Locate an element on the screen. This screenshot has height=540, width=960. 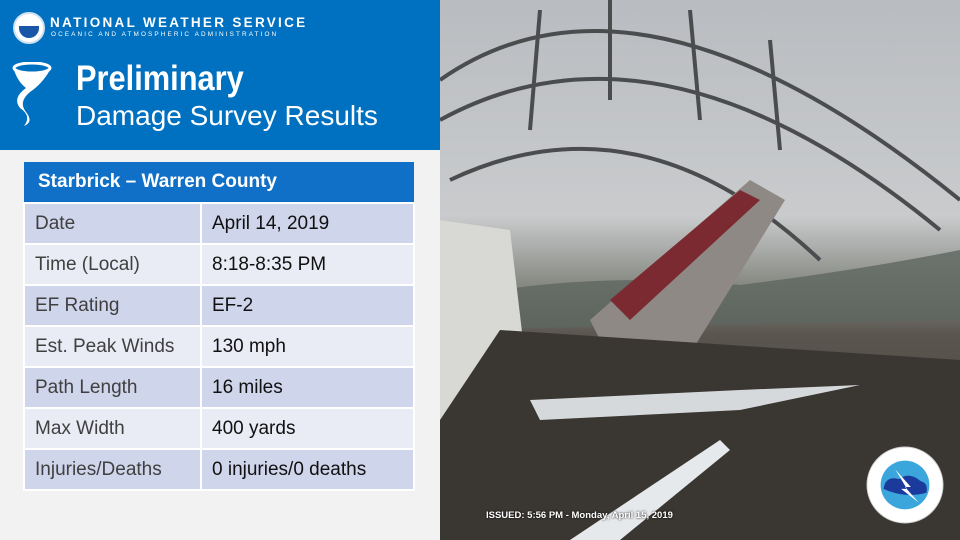
page-subtitle: Damage Survey Results is located at coordinates (227, 115).